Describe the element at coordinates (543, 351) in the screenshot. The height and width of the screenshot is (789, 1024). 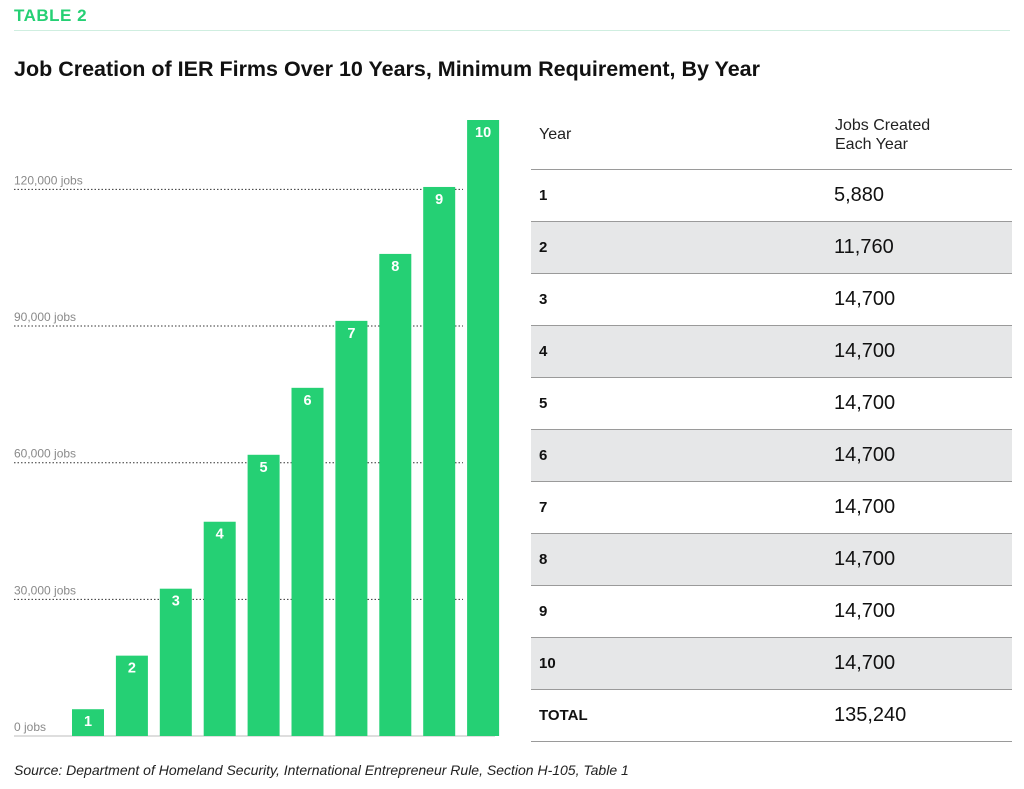
I see `row-year: 4` at that location.